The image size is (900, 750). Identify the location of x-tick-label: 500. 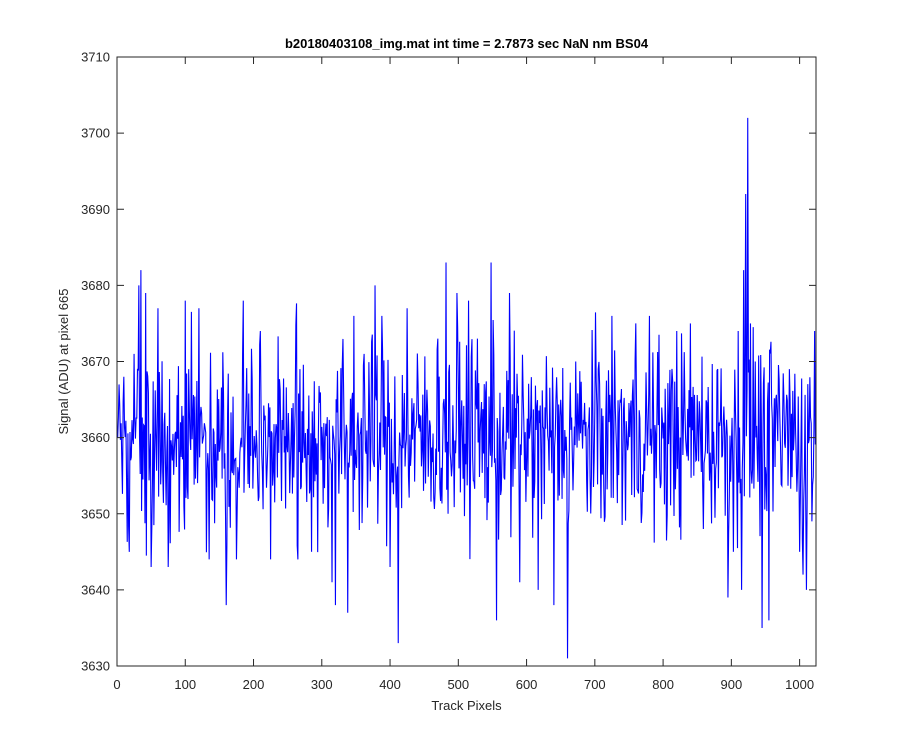
(458, 684).